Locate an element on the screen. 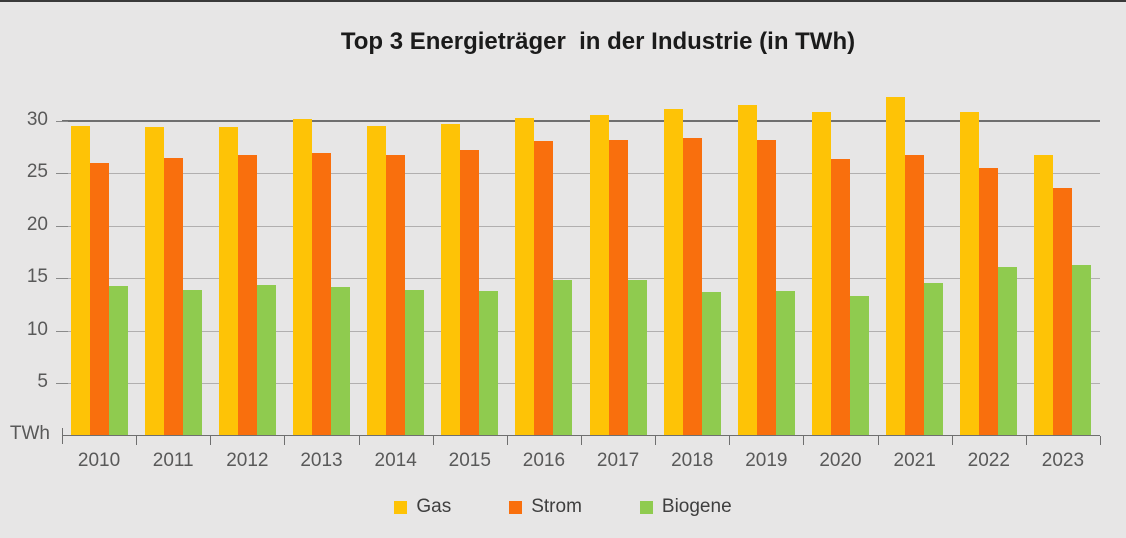  legend-item-strom: Strom is located at coordinates (545, 507).